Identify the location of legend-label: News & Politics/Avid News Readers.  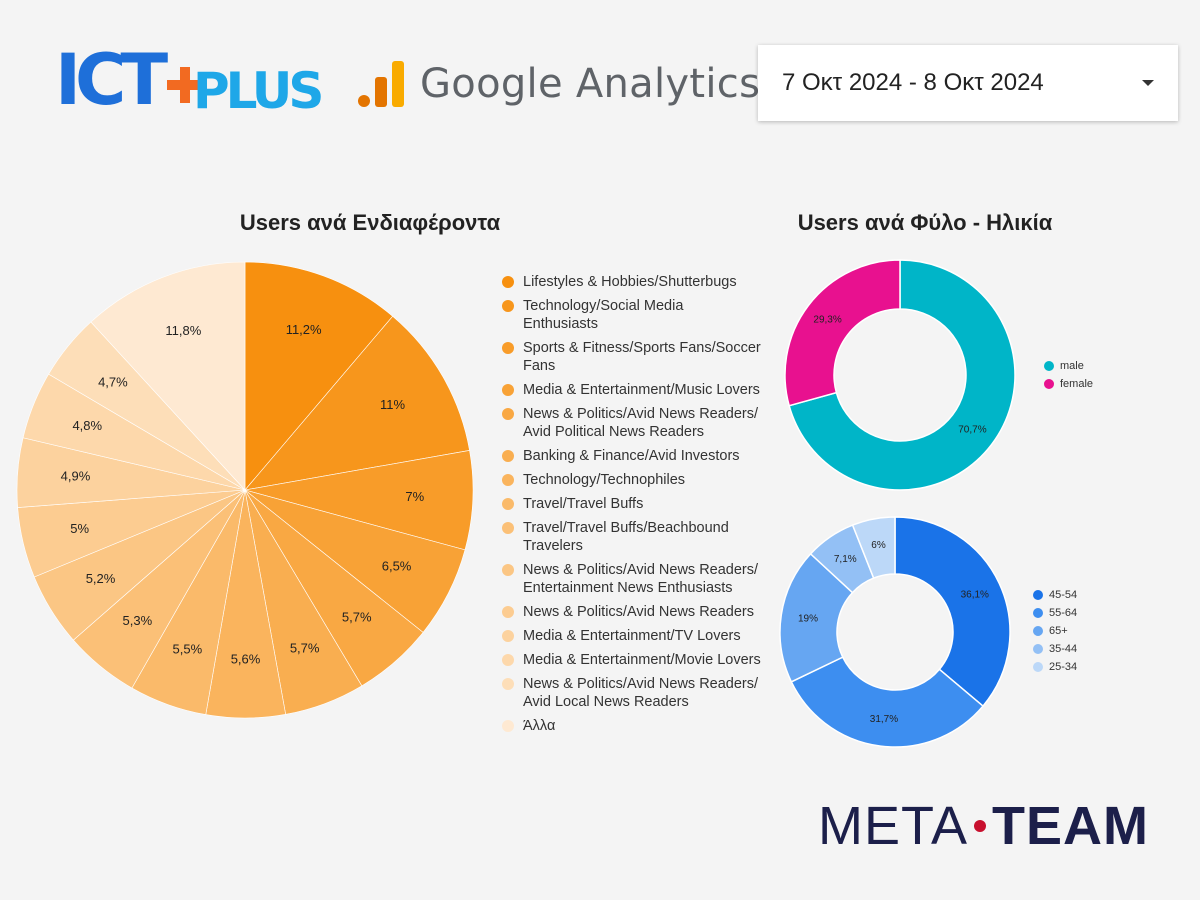
(639, 612).